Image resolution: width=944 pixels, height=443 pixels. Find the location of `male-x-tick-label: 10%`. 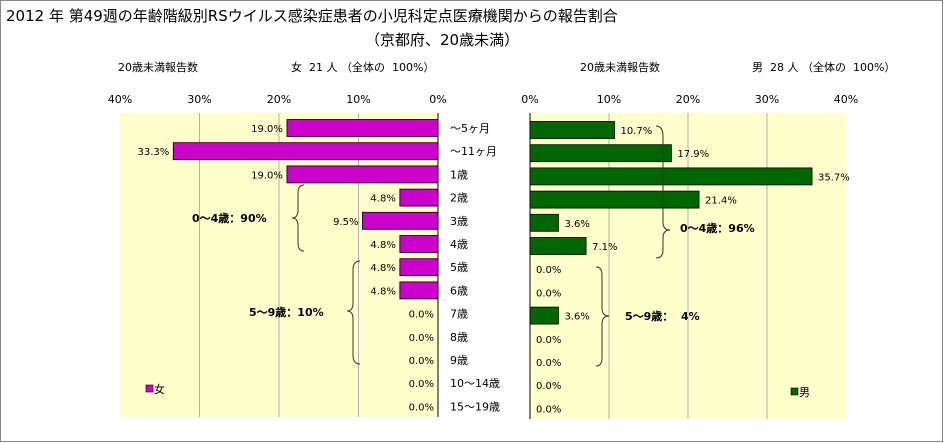

male-x-tick-label: 10% is located at coordinates (609, 99).